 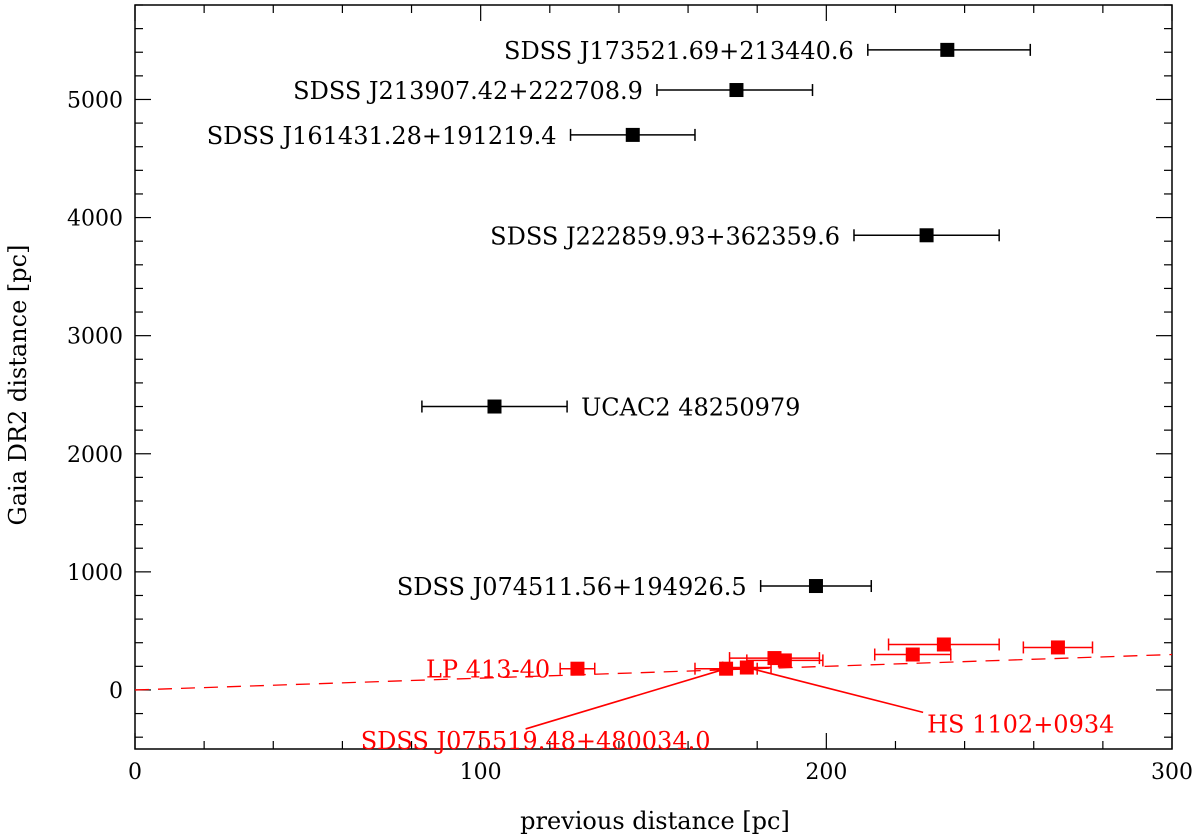 I want to click on x-tick-label: 100, so click(x=481, y=772).